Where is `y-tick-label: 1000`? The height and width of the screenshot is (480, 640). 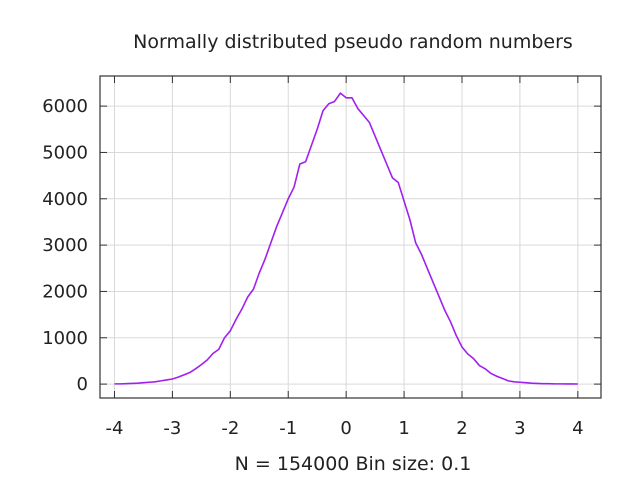
y-tick-label: 1000 is located at coordinates (65, 338).